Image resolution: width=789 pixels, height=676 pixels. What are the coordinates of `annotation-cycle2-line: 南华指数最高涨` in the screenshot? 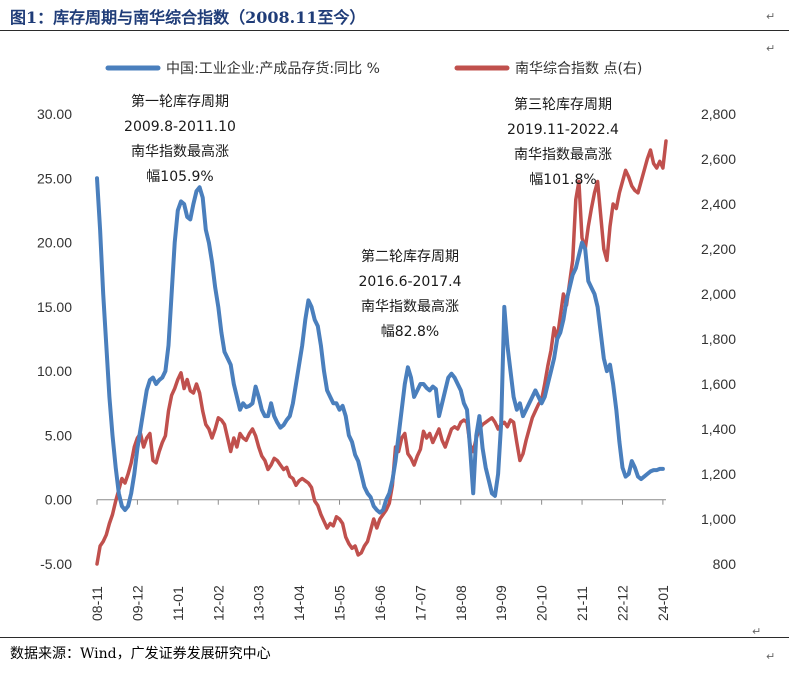 It's located at (410, 306).